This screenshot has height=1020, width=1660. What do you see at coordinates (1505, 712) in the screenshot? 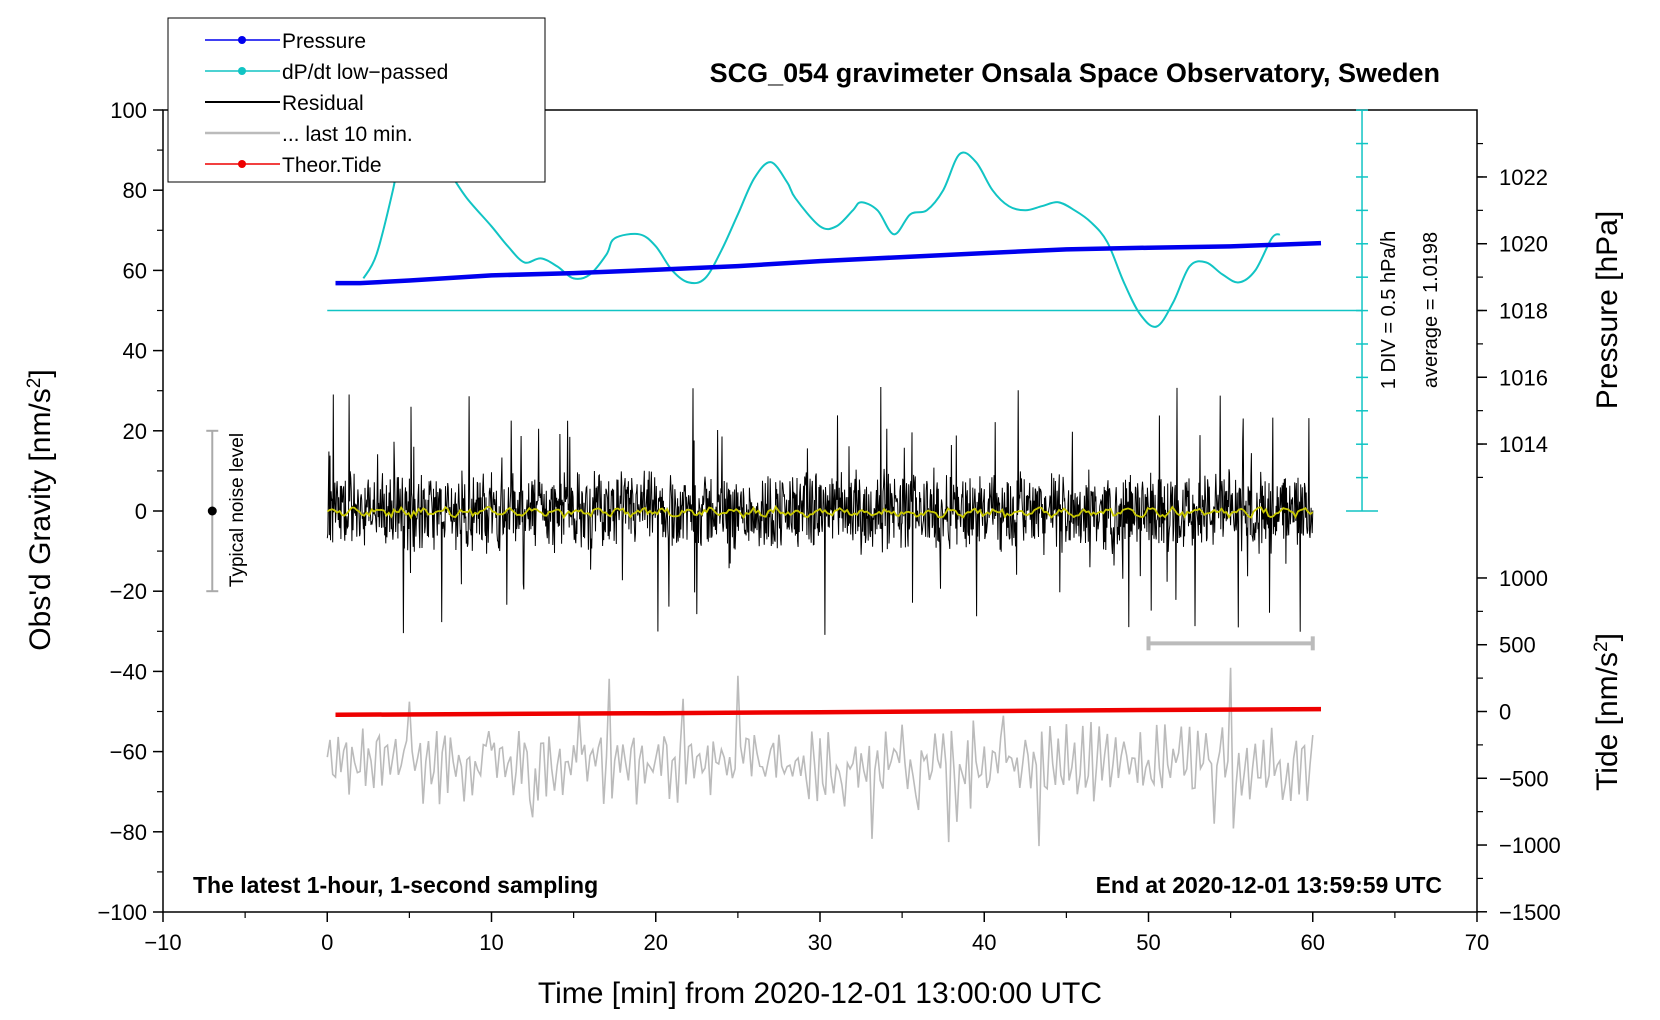
I see `tide-tick-label: 0` at bounding box center [1505, 712].